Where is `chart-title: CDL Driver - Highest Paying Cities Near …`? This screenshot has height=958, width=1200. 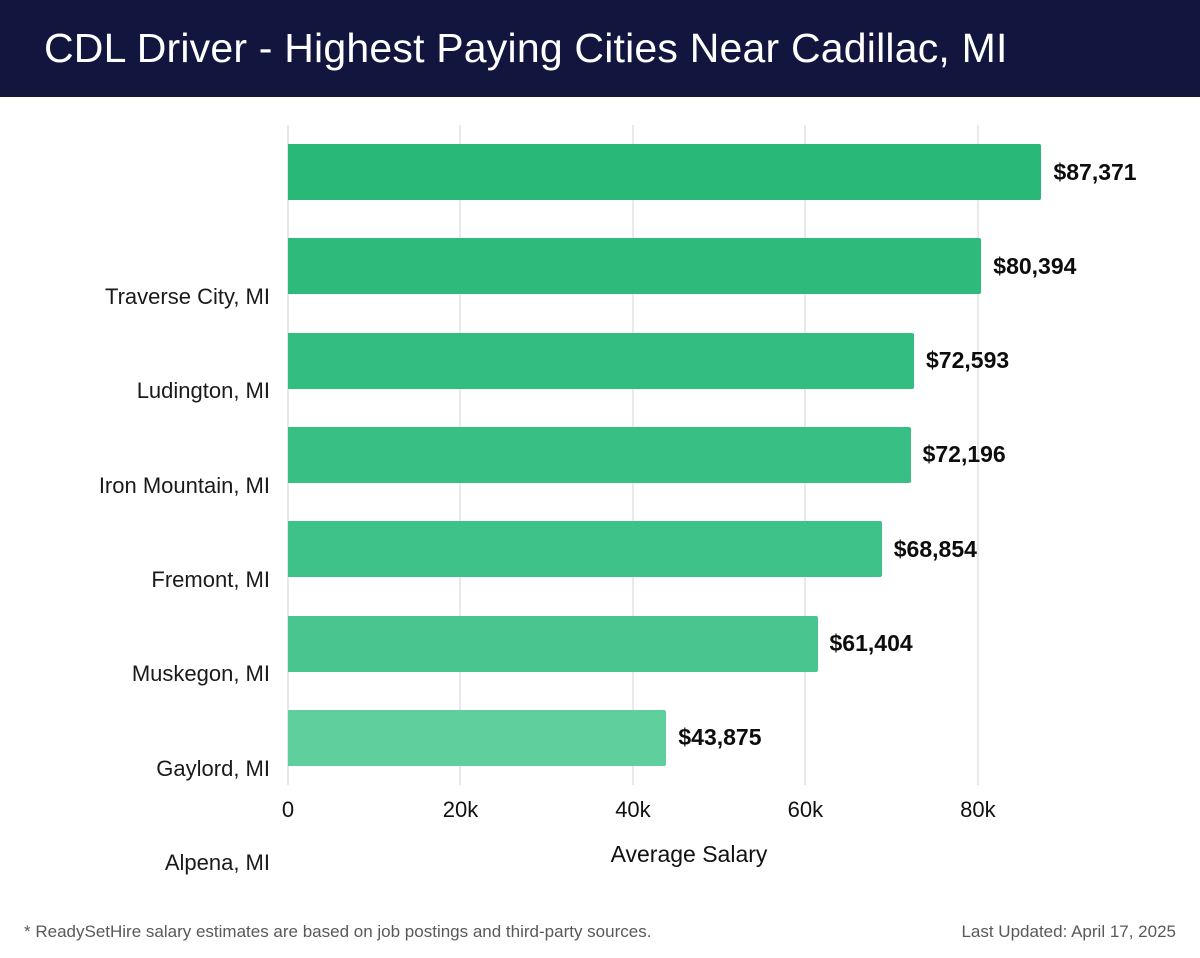
chart-title: CDL Driver - Highest Paying Cities Near … is located at coordinates (526, 48).